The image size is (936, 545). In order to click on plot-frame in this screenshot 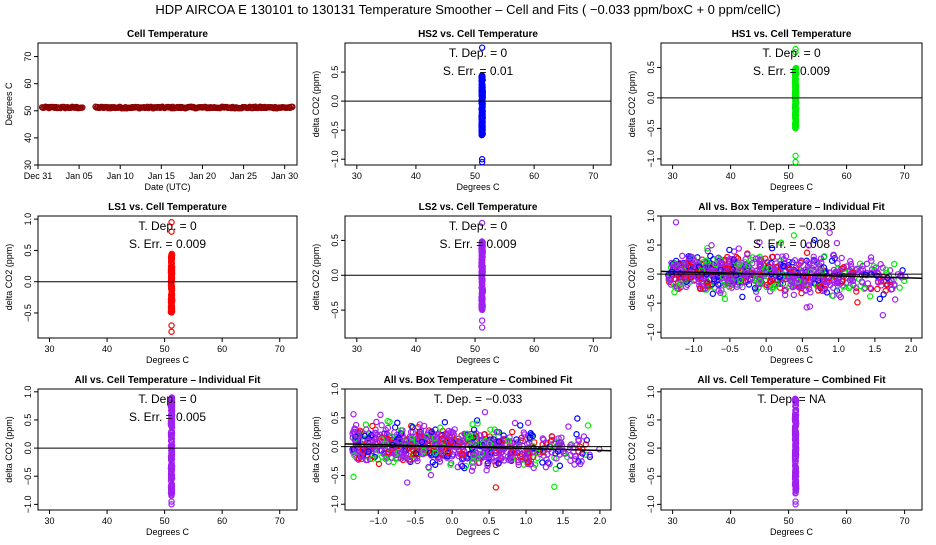, I will do `click(478, 104)`.